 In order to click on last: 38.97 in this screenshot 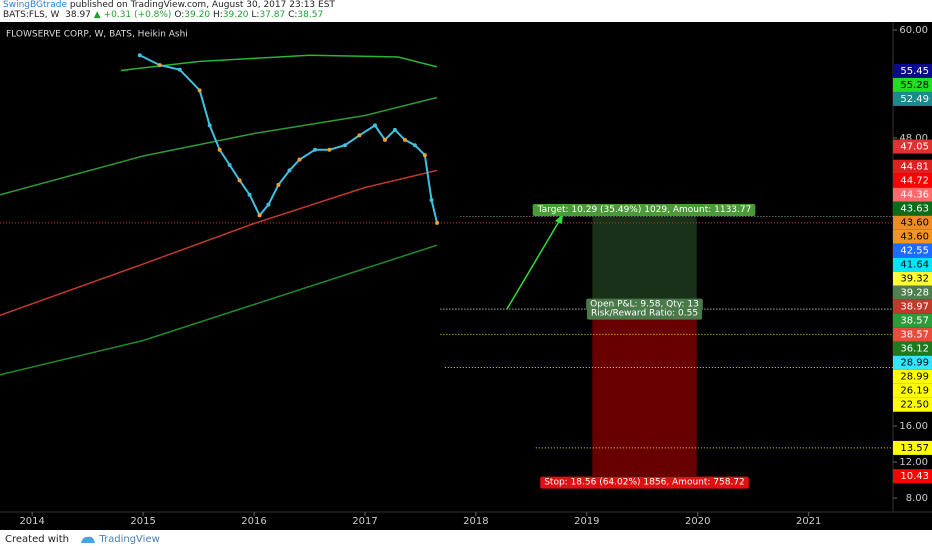, I will do `click(78, 15)`.